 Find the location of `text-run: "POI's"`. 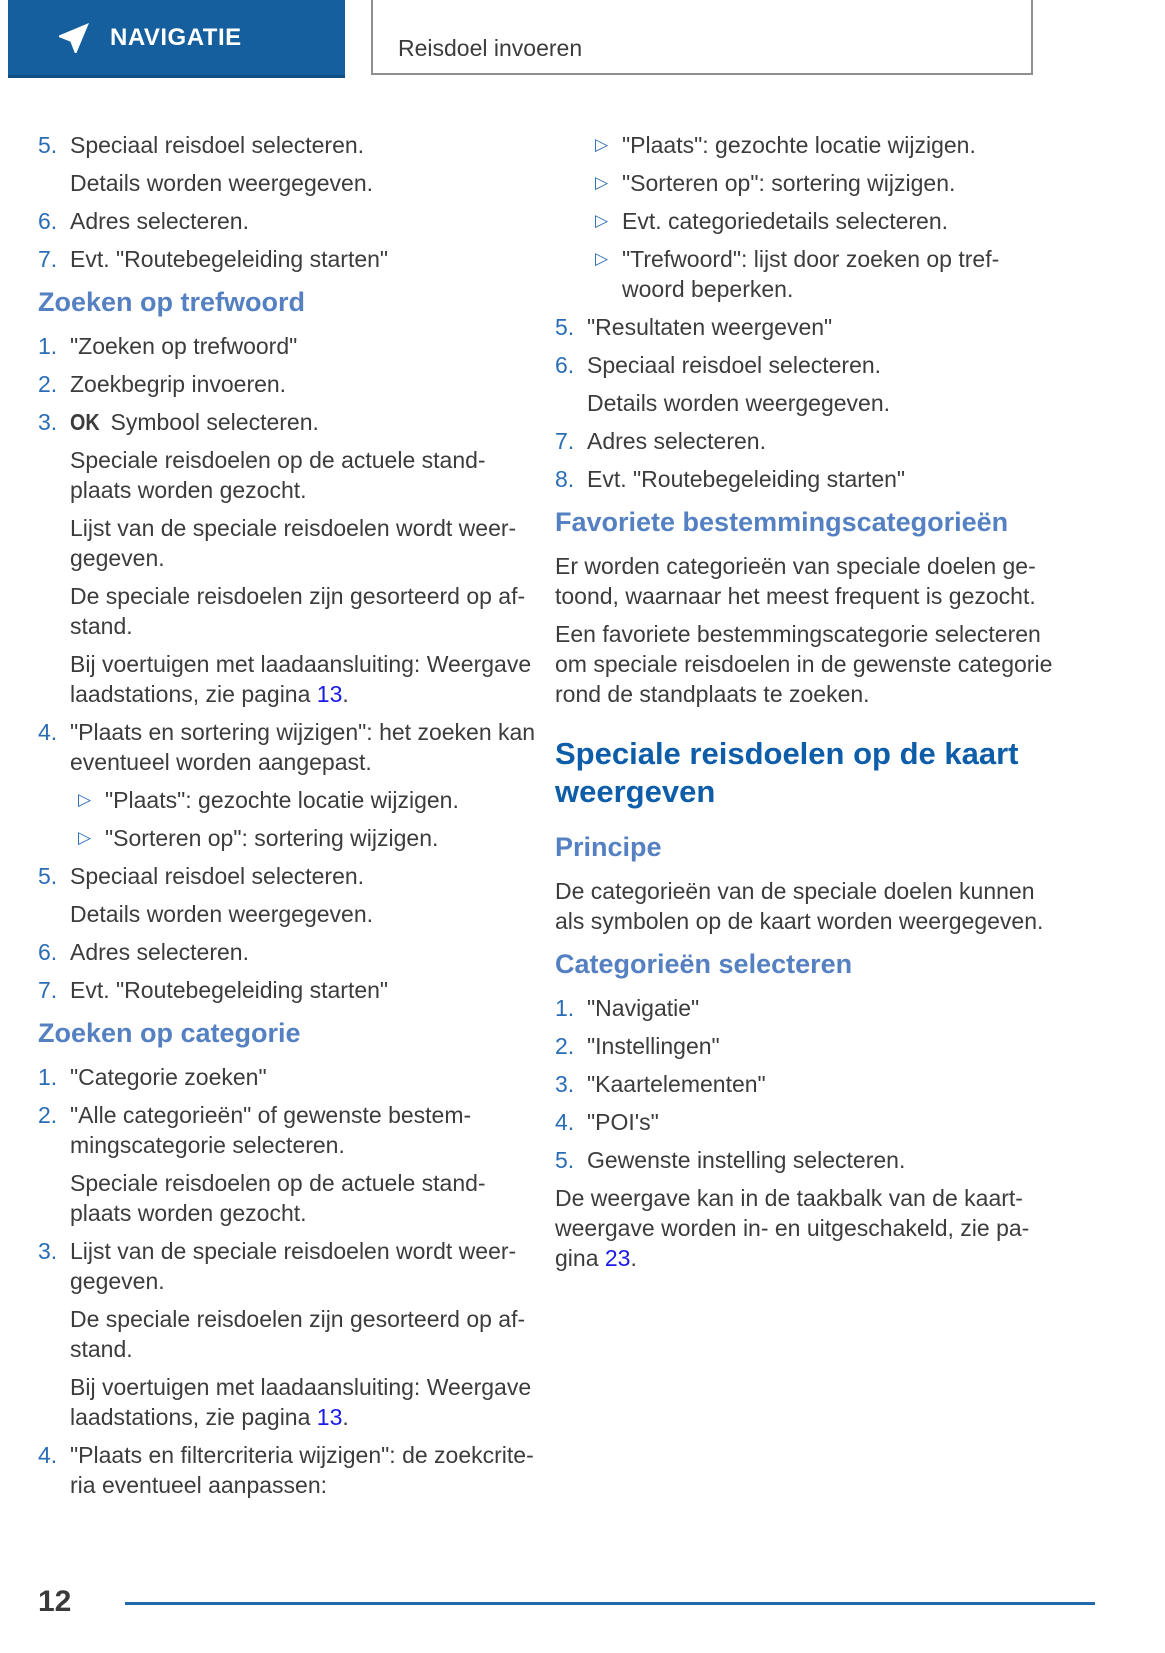

text-run: "POI's" is located at coordinates (623, 1122).